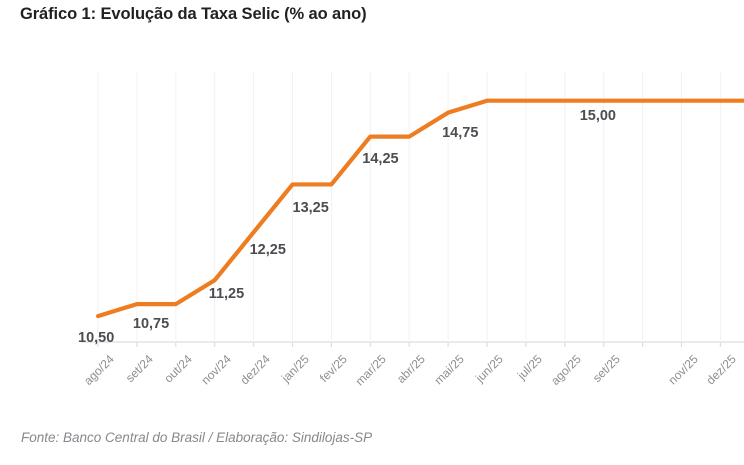 The image size is (744, 465). I want to click on x-axis-ticks-group, so click(409, 344).